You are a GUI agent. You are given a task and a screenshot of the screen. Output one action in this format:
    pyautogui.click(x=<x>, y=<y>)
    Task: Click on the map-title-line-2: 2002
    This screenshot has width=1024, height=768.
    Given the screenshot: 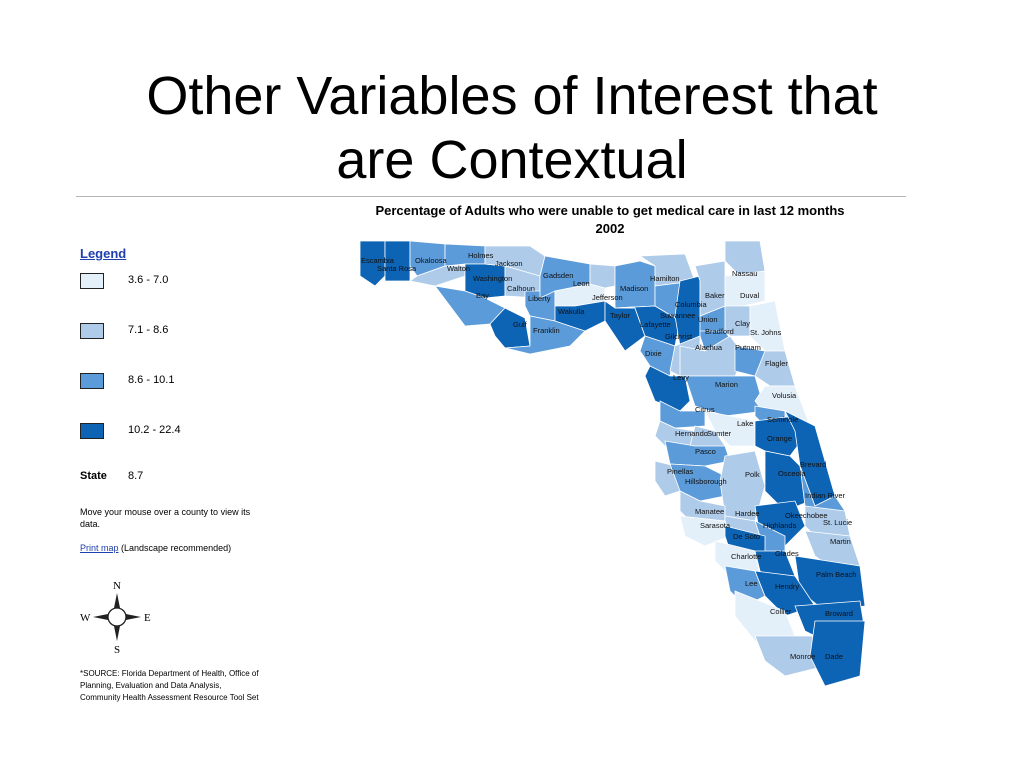 What is the action you would take?
    pyautogui.click(x=610, y=228)
    